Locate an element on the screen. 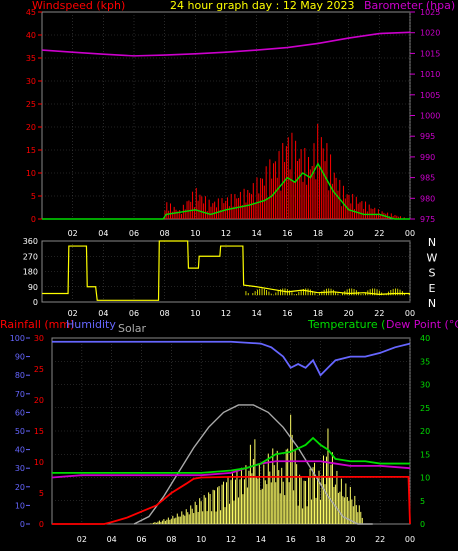 The height and width of the screenshot is (551, 458). wind-tick-label: 40 is located at coordinates (31, 35).